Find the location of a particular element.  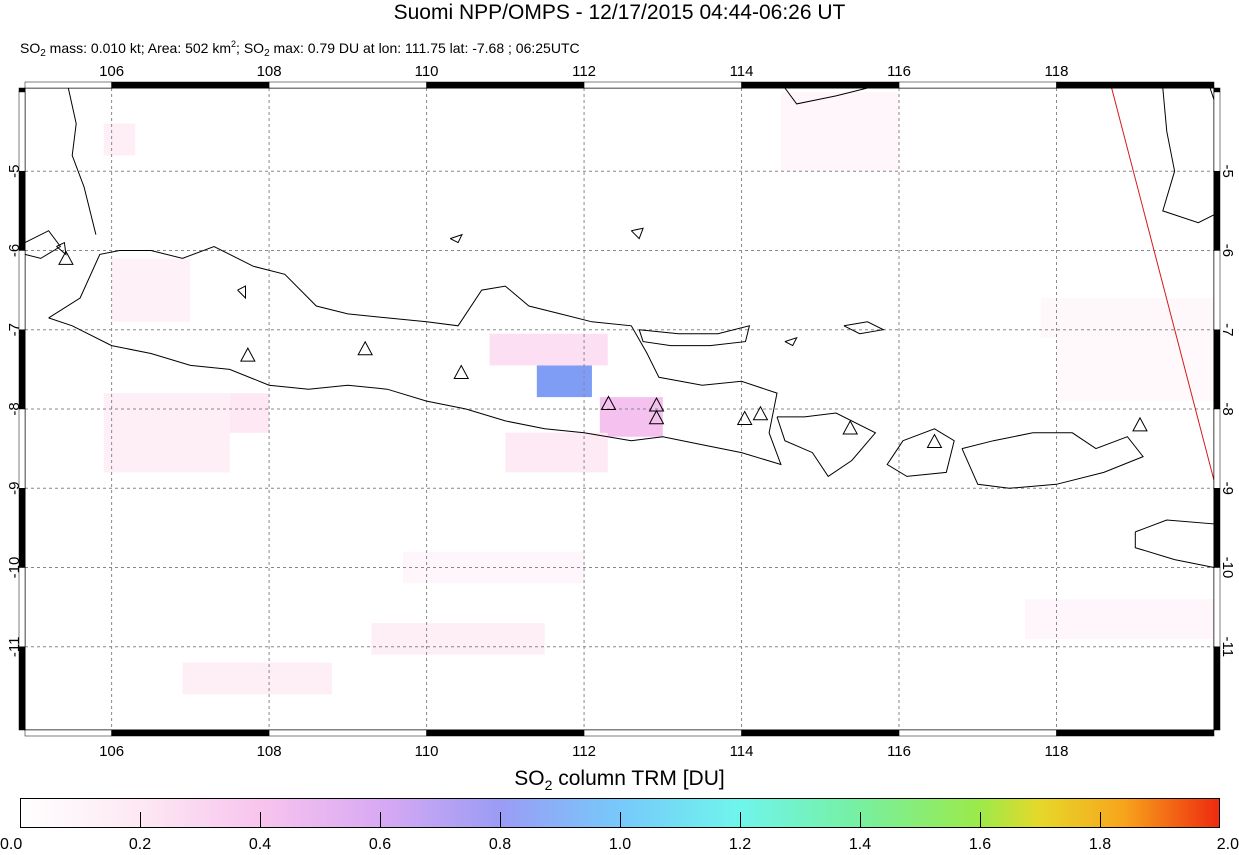

colorbar-tick-label: 0.2 is located at coordinates (140, 844).